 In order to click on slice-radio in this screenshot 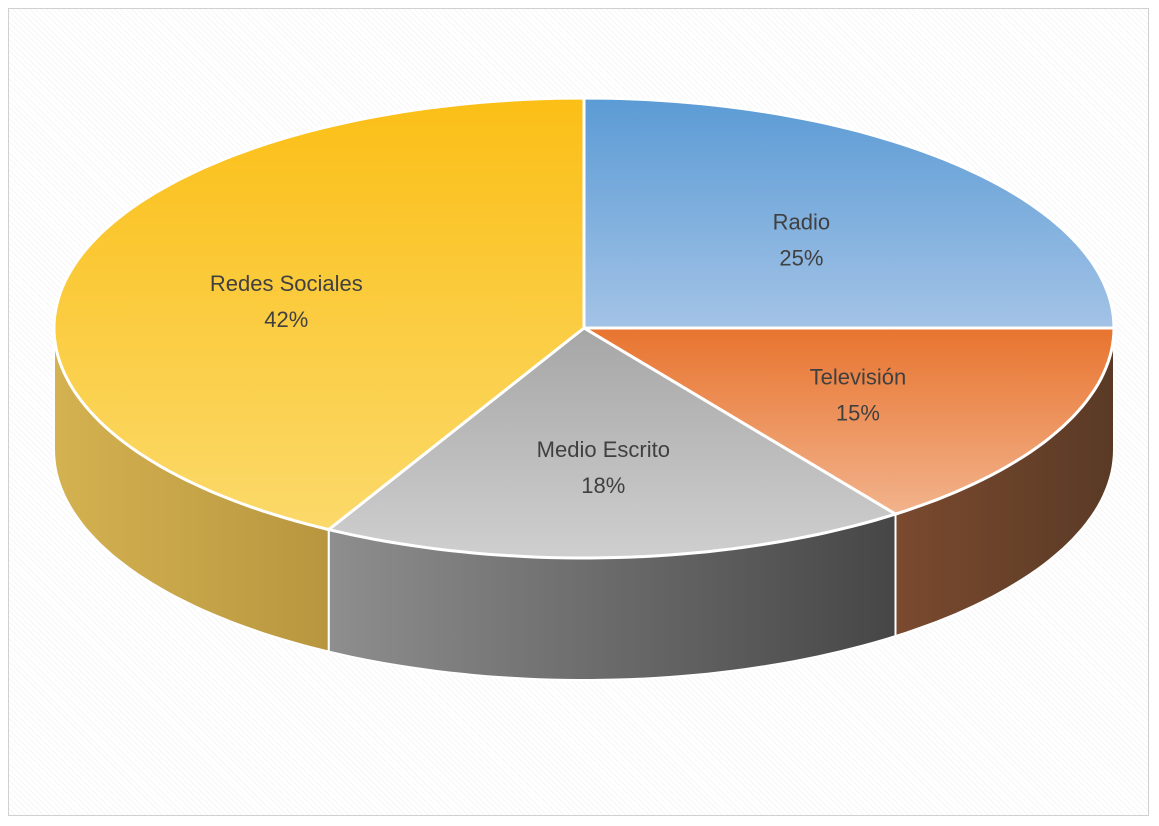, I will do `click(849, 213)`.